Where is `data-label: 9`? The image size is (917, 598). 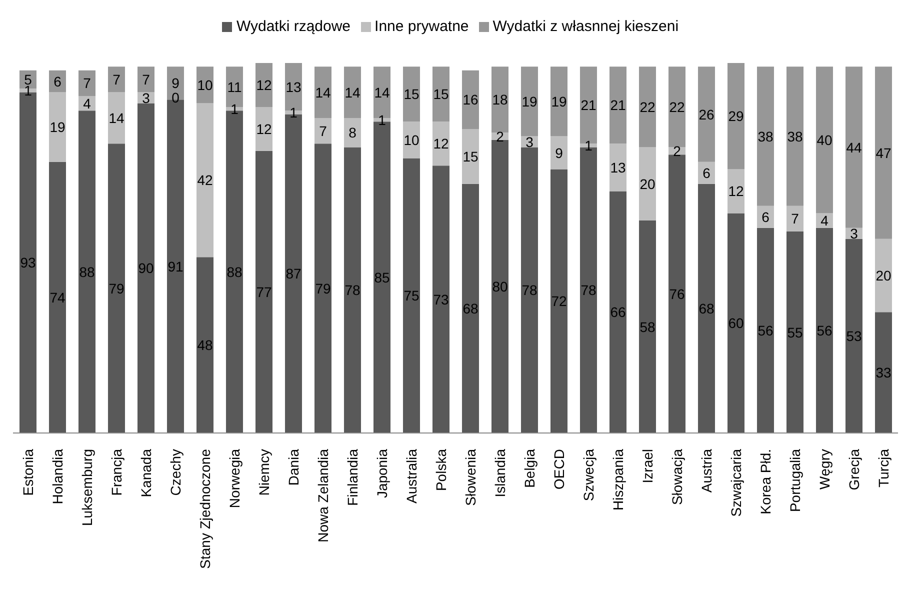 data-label: 9 is located at coordinates (559, 152).